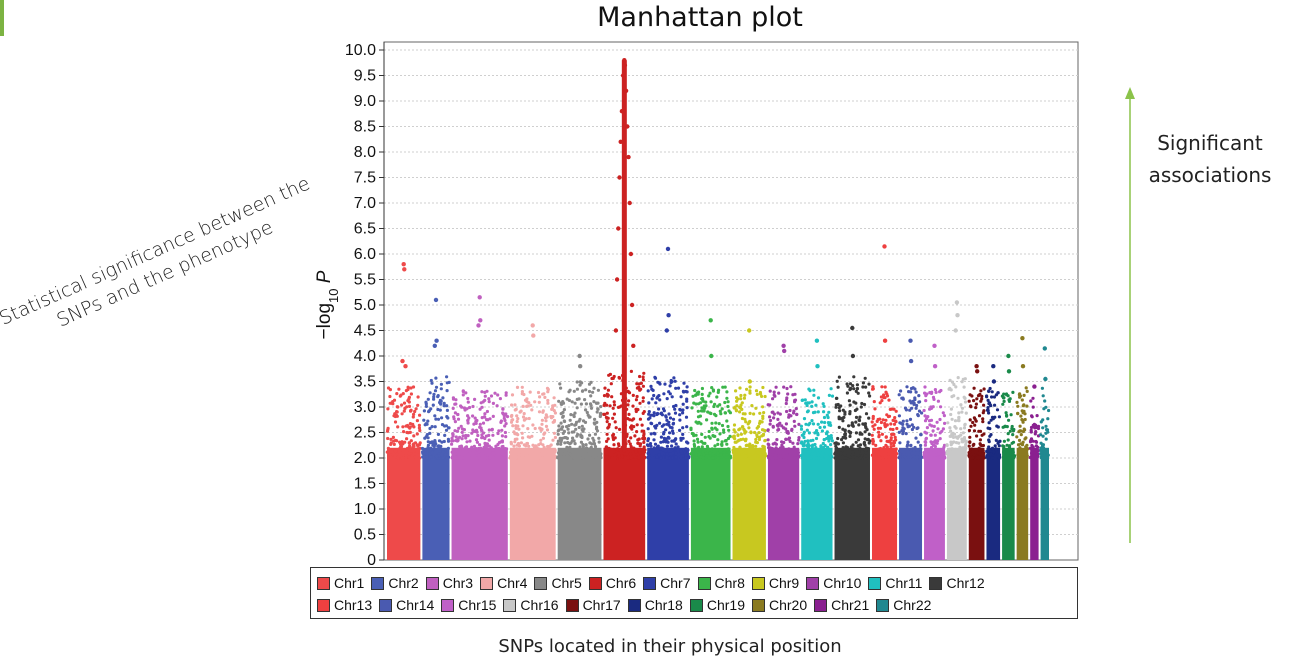  What do you see at coordinates (956, 503) in the screenshot?
I see `point-band` at bounding box center [956, 503].